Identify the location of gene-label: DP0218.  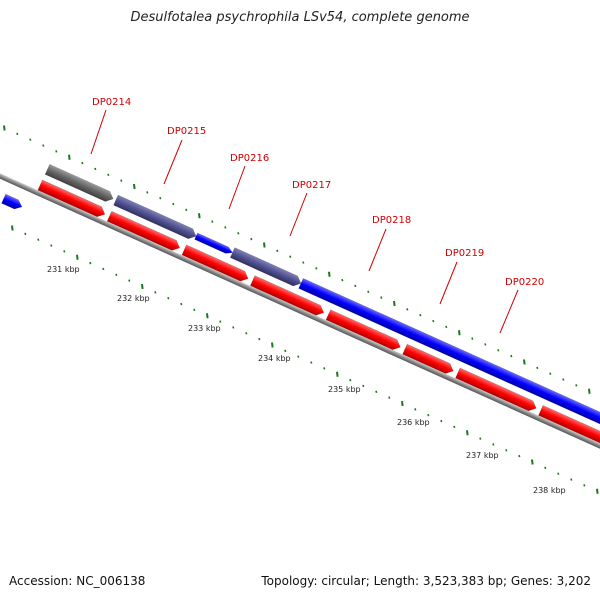
(391, 220).